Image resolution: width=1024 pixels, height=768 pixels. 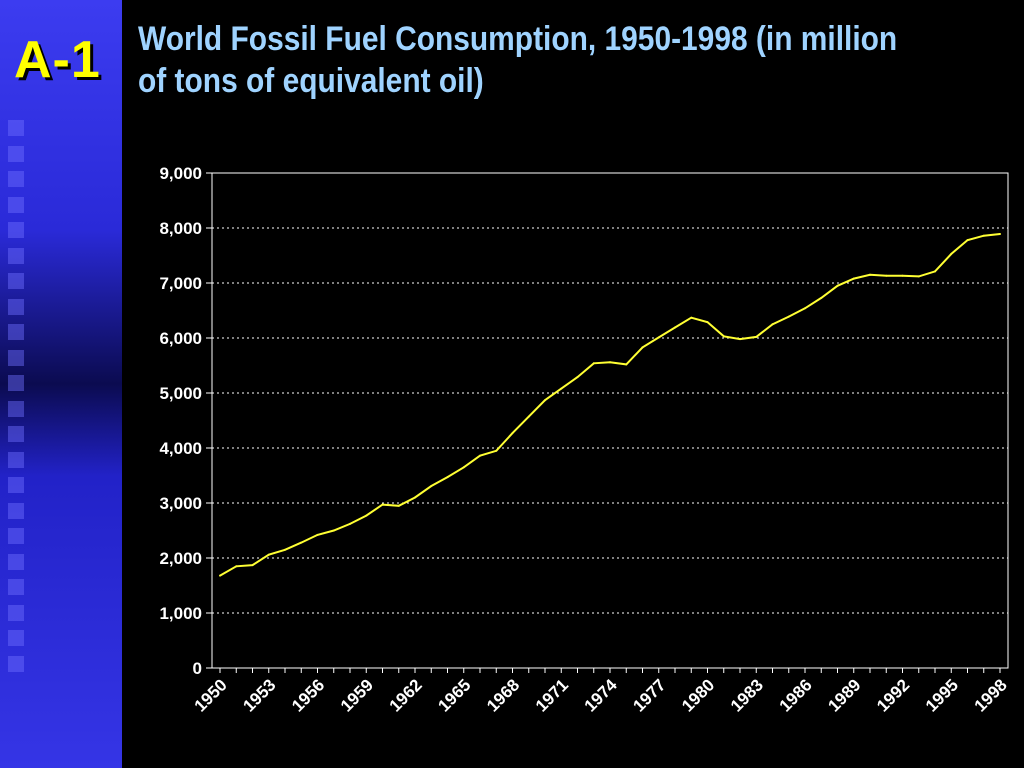 I want to click on x-tick-label: 1983, so click(x=747, y=695).